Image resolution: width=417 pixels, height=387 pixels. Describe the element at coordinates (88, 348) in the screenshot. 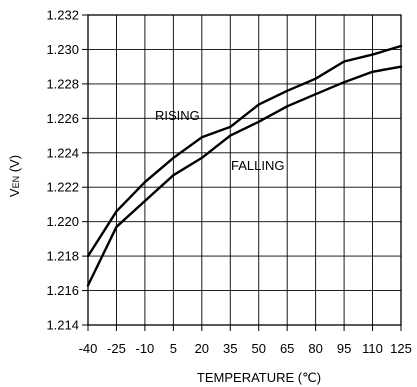

I see `x-tick-label: -40` at that location.